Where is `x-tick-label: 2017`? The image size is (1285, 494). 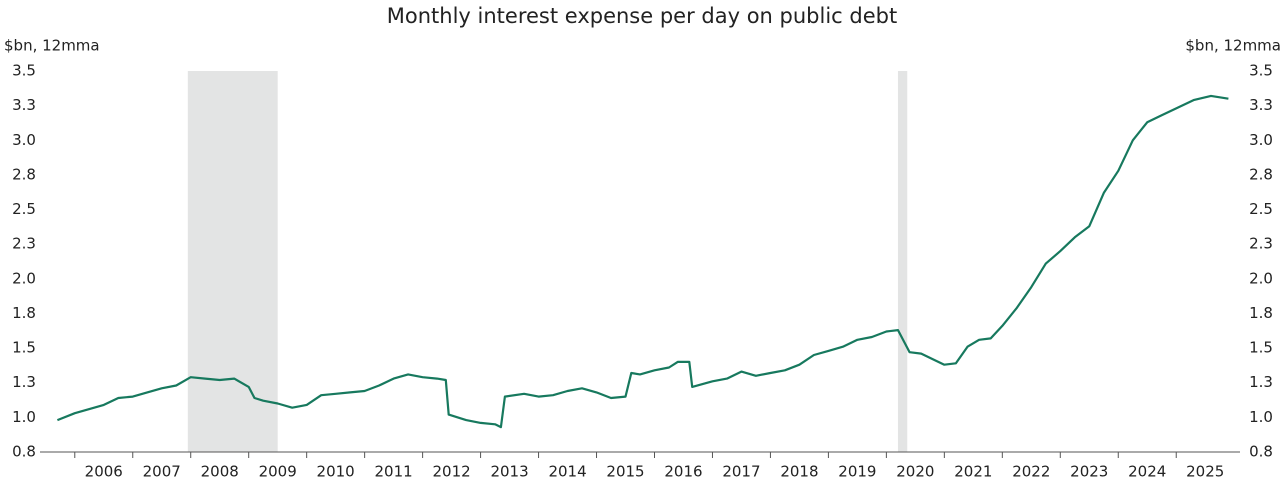 x-tick-label: 2017 is located at coordinates (741, 472).